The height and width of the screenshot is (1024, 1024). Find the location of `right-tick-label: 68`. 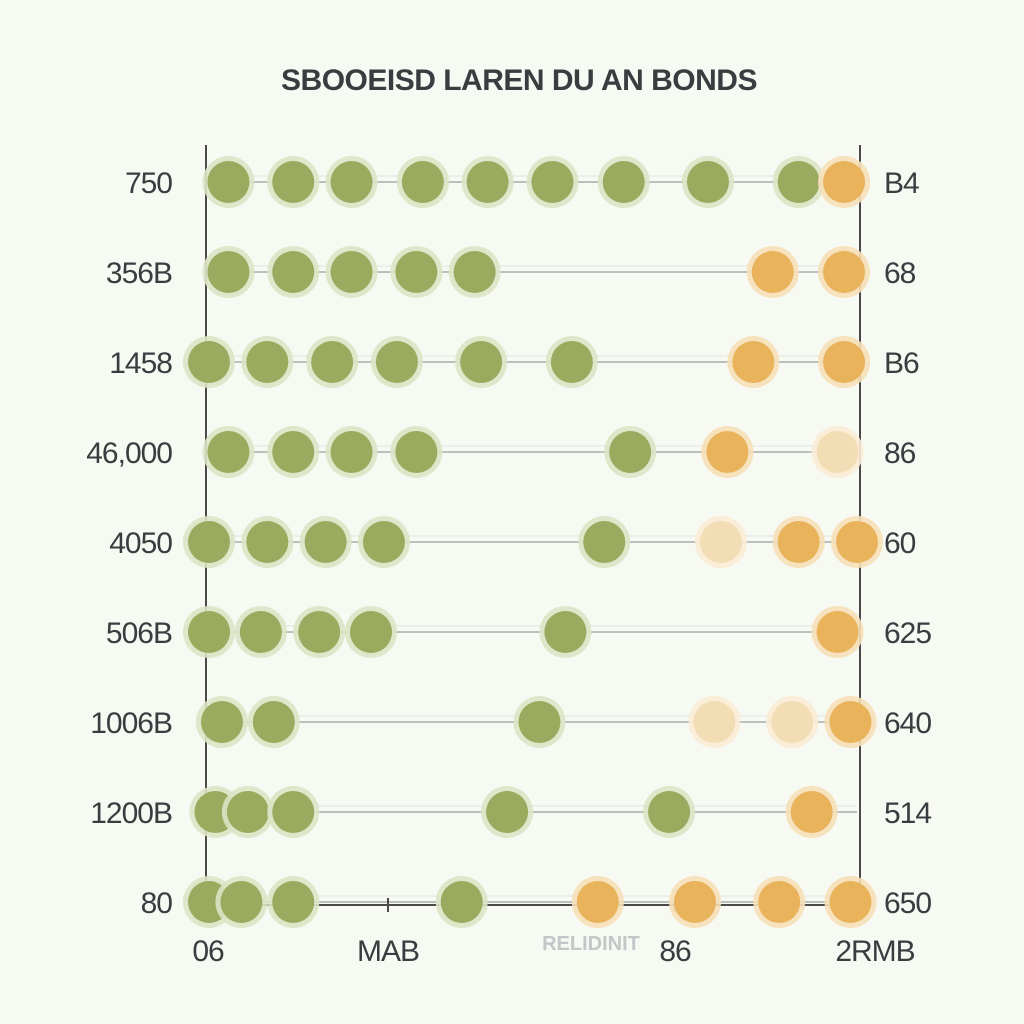

right-tick-label: 68 is located at coordinates (900, 273).